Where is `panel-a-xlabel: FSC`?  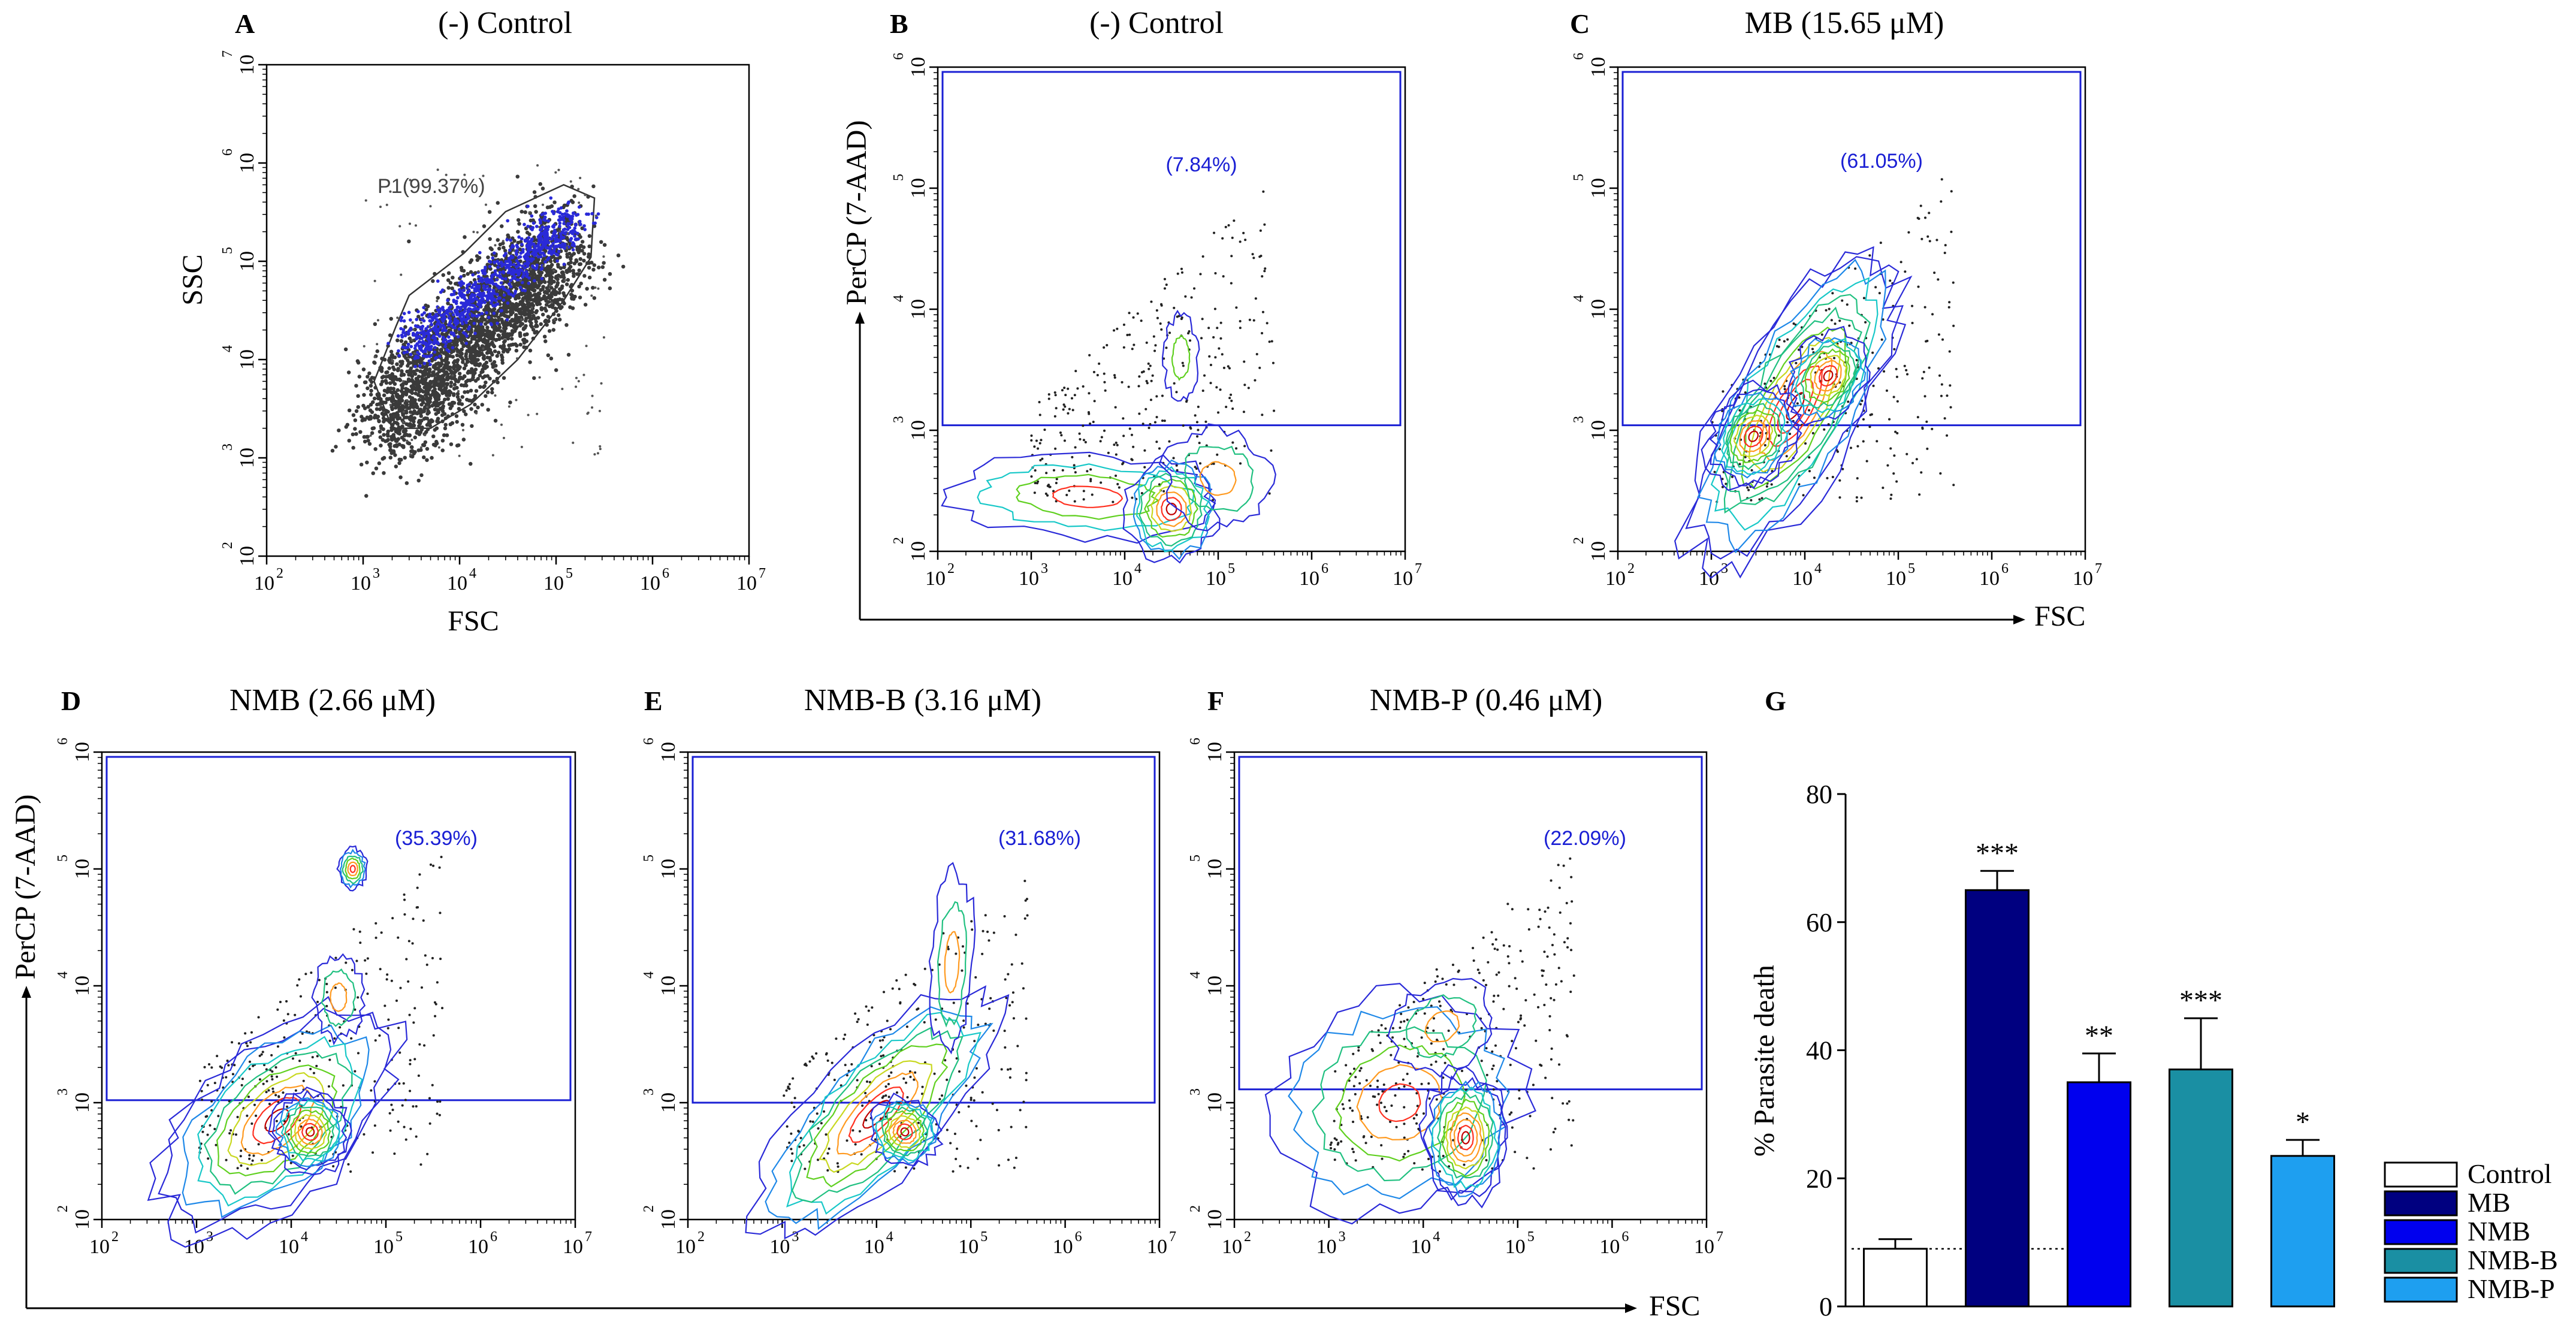 panel-a-xlabel: FSC is located at coordinates (474, 621).